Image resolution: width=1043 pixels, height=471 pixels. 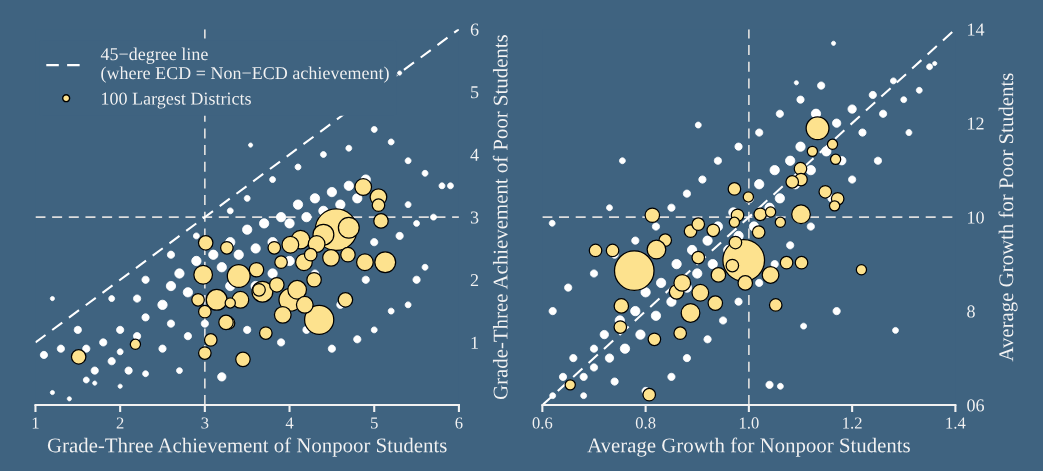 I want to click on y-tick-label: 4, so click(x=474, y=154).